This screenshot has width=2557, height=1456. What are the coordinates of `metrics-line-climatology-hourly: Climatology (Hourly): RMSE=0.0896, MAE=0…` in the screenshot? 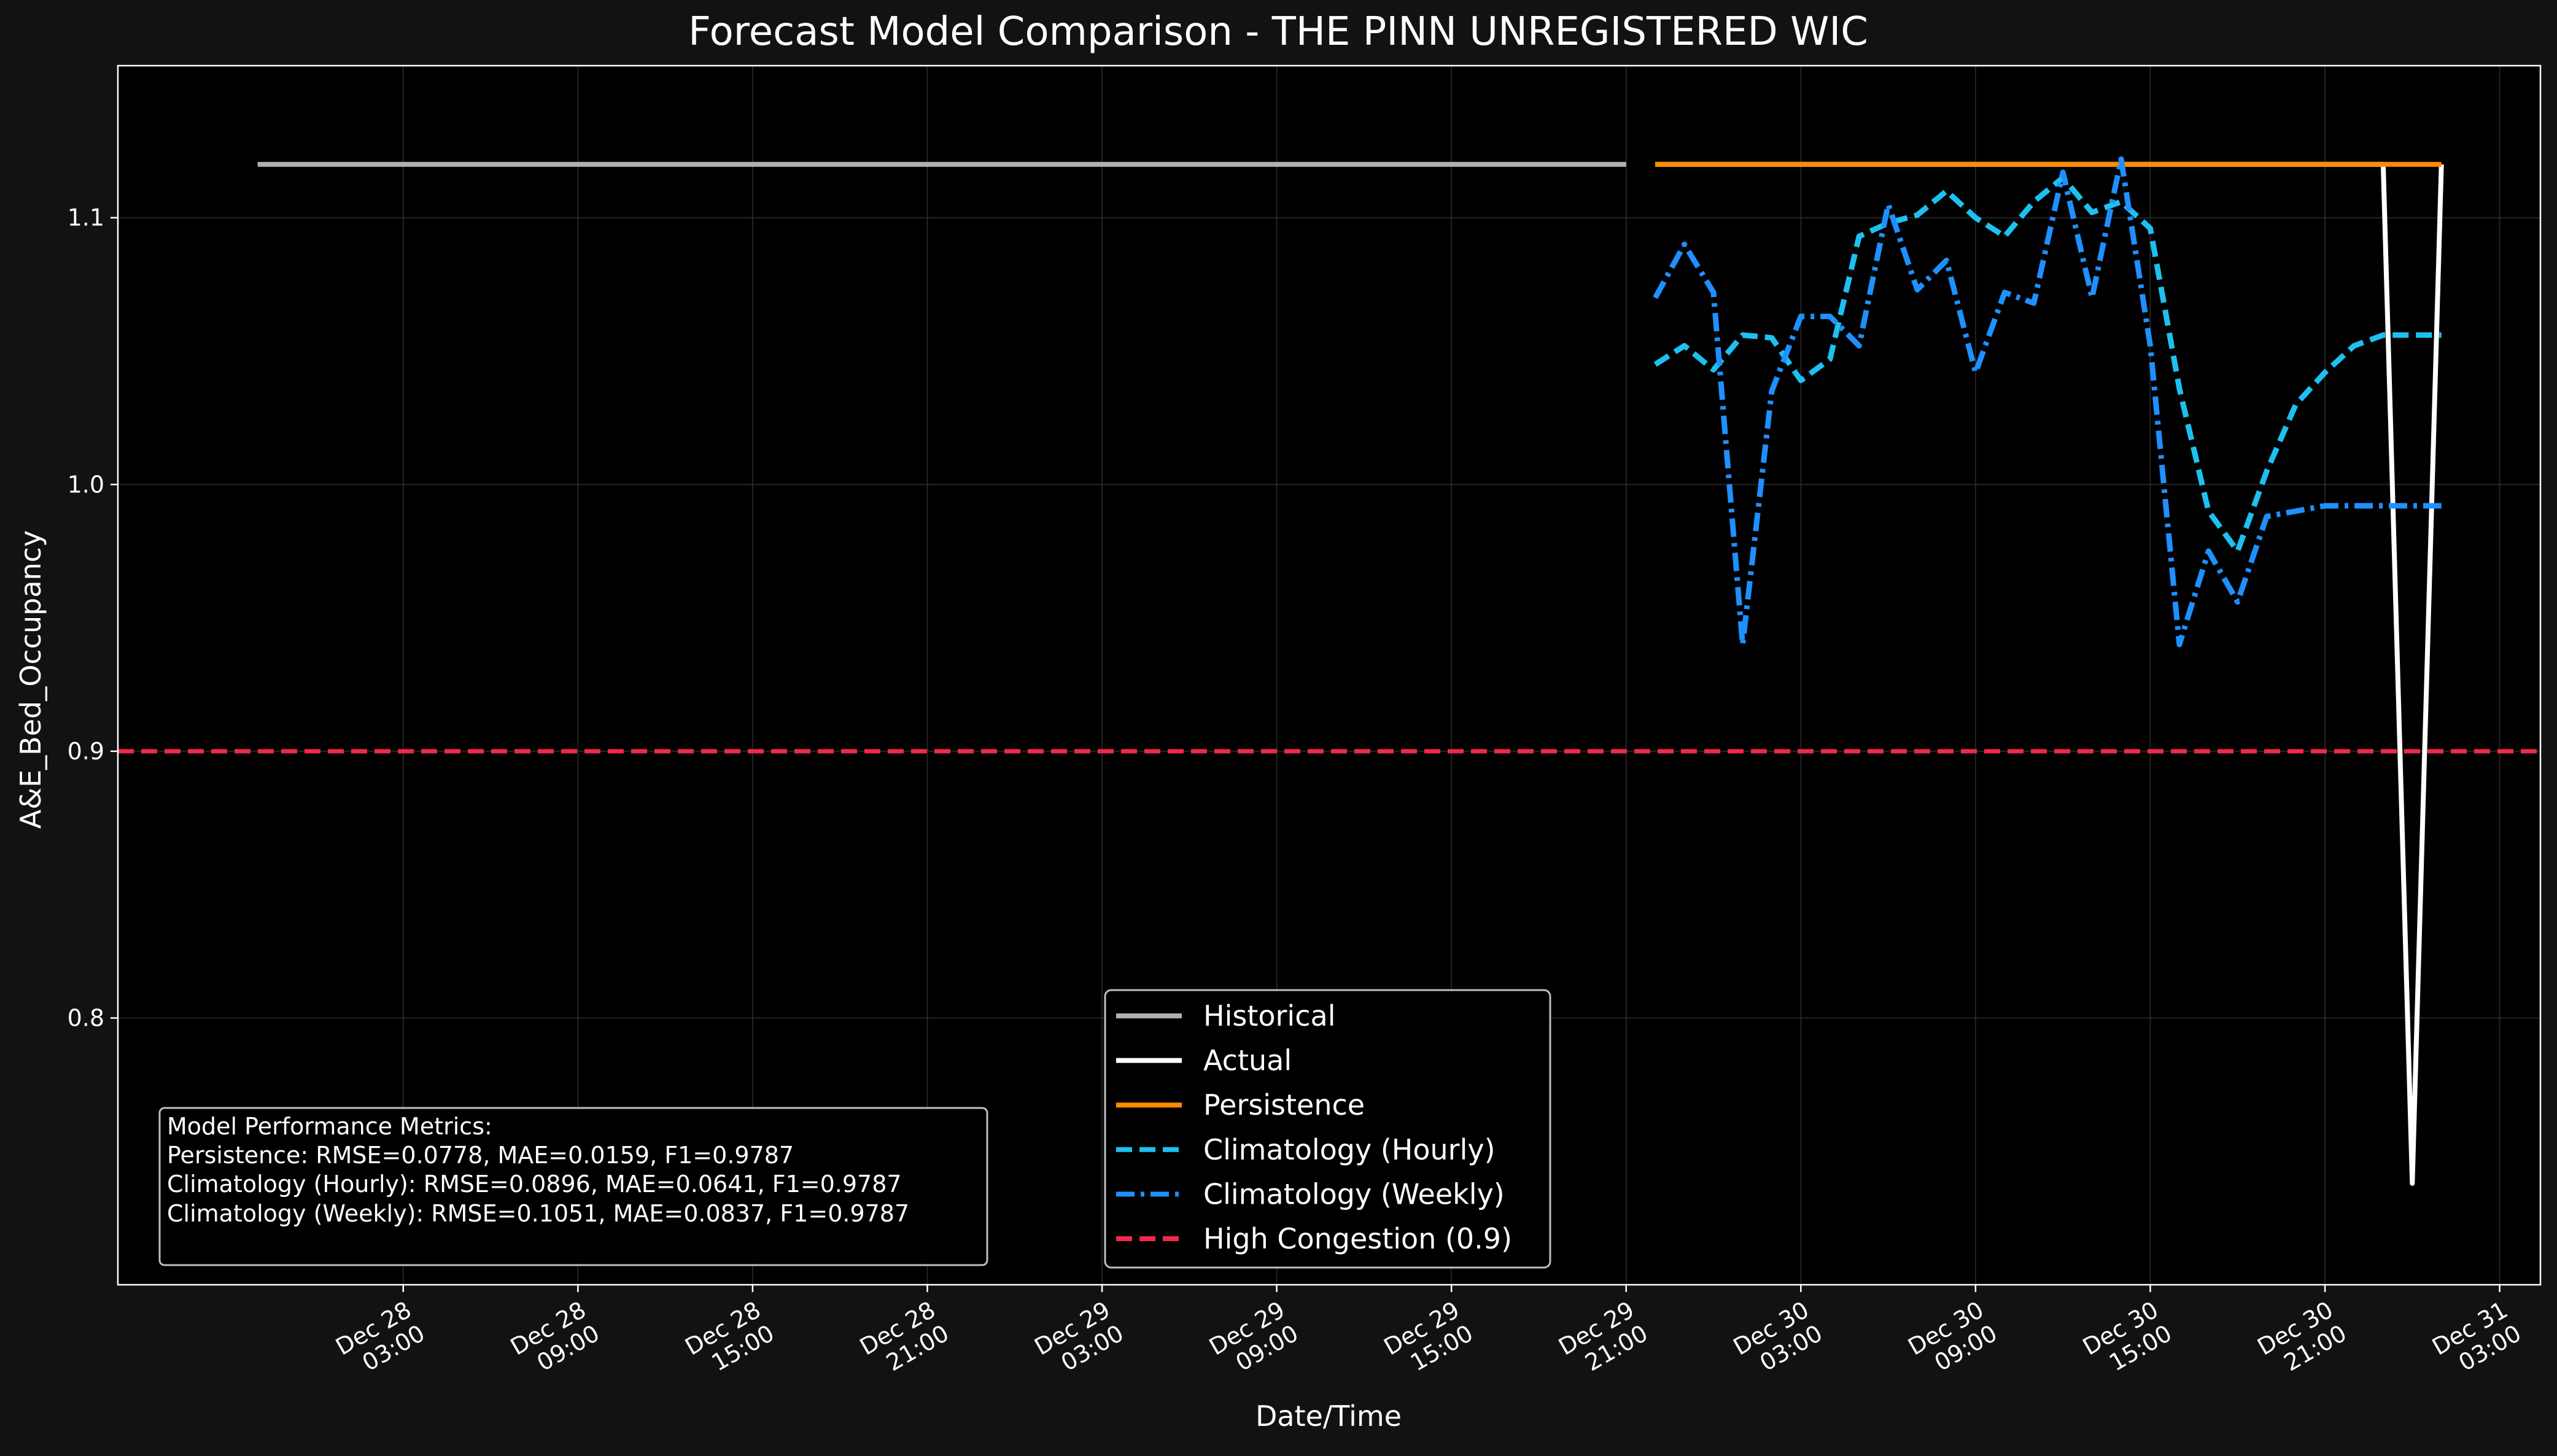 It's located at (534, 1184).